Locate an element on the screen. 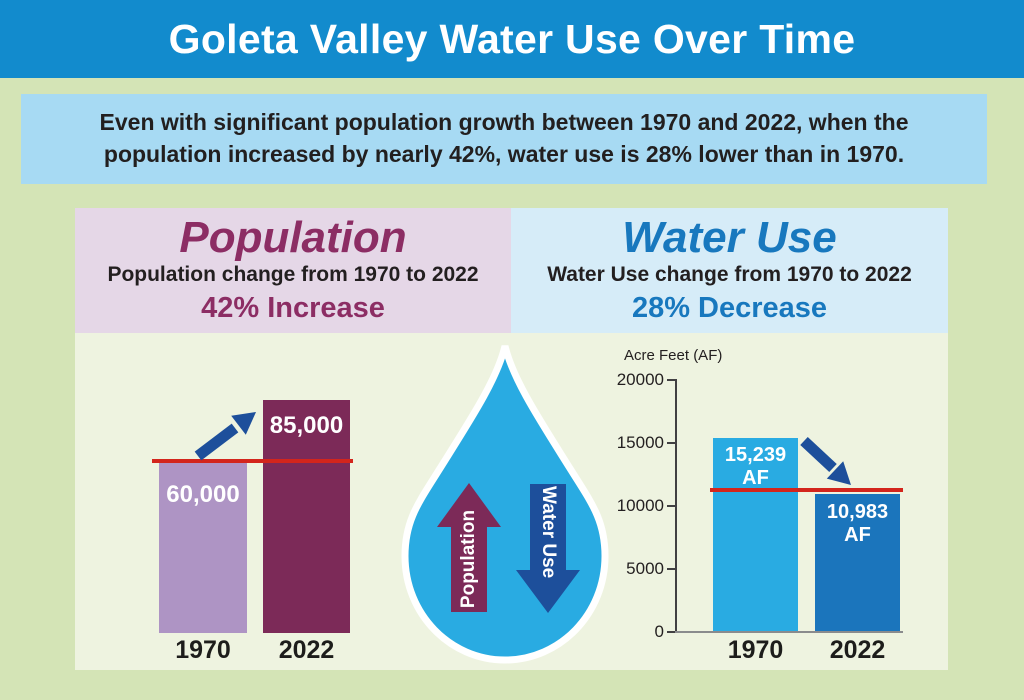 The image size is (1024, 700). y-axis-line is located at coordinates (676, 506).